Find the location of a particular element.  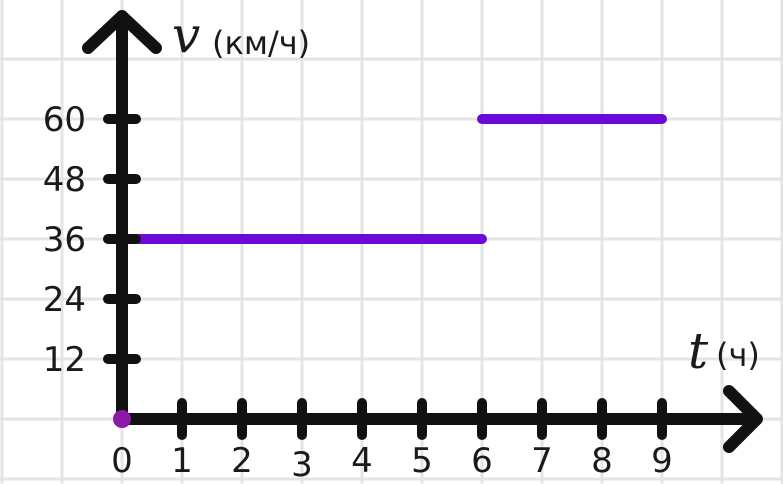

x-tick-label: 0 is located at coordinates (122, 461).